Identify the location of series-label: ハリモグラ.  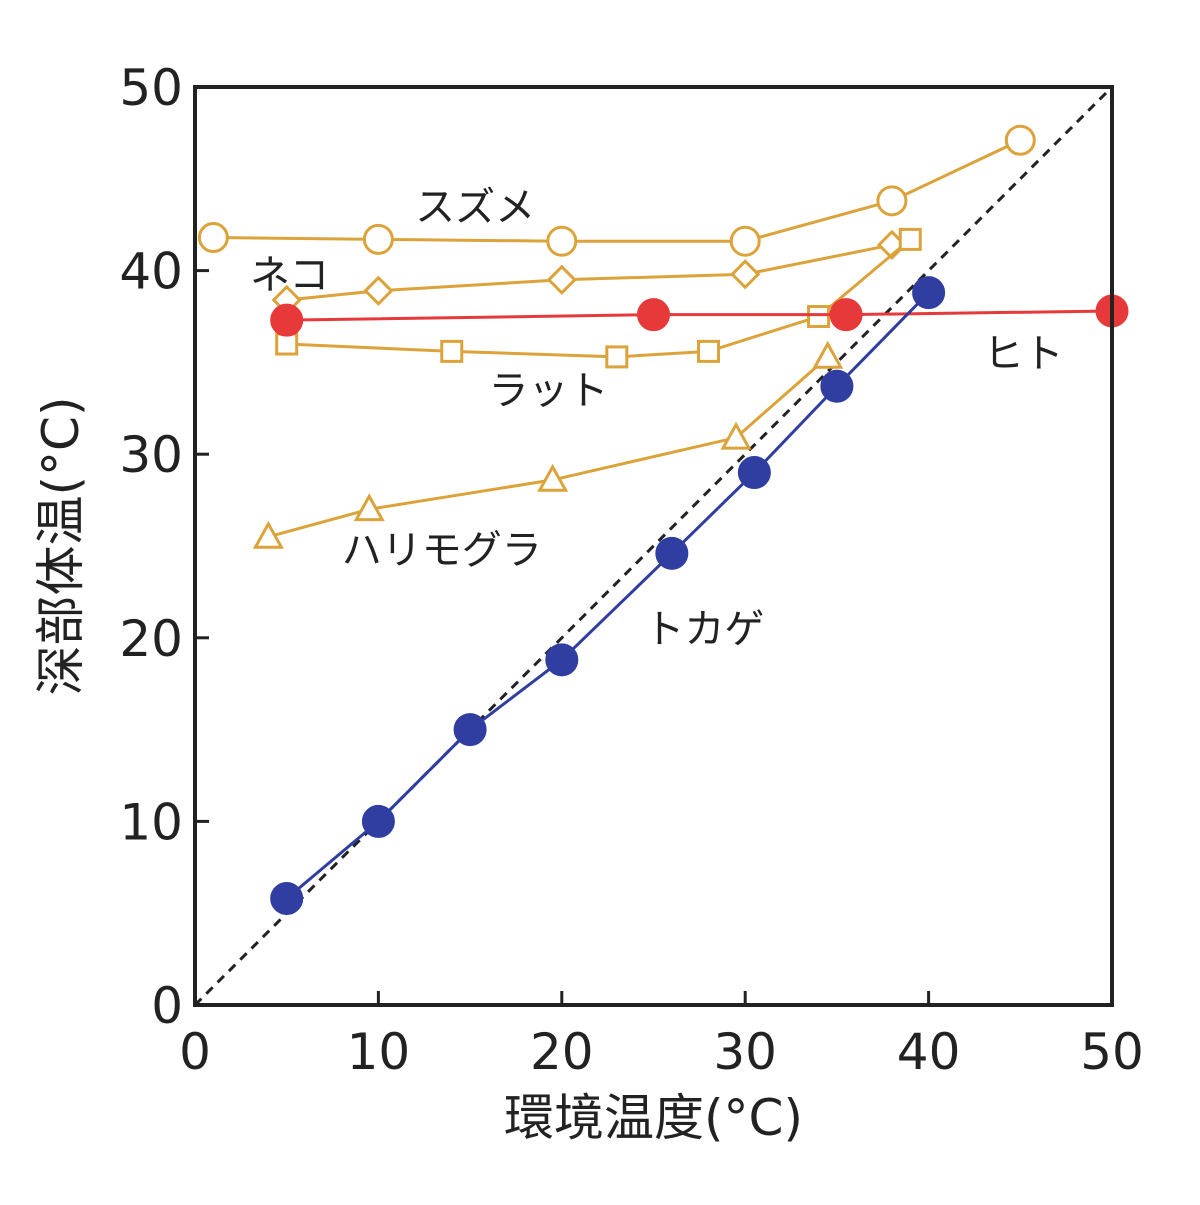
(442, 551).